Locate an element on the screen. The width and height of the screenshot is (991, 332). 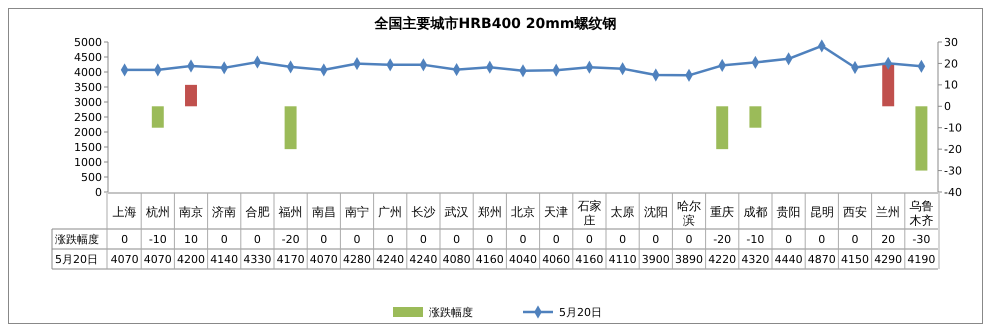
data-label: 4280 is located at coordinates (357, 259).